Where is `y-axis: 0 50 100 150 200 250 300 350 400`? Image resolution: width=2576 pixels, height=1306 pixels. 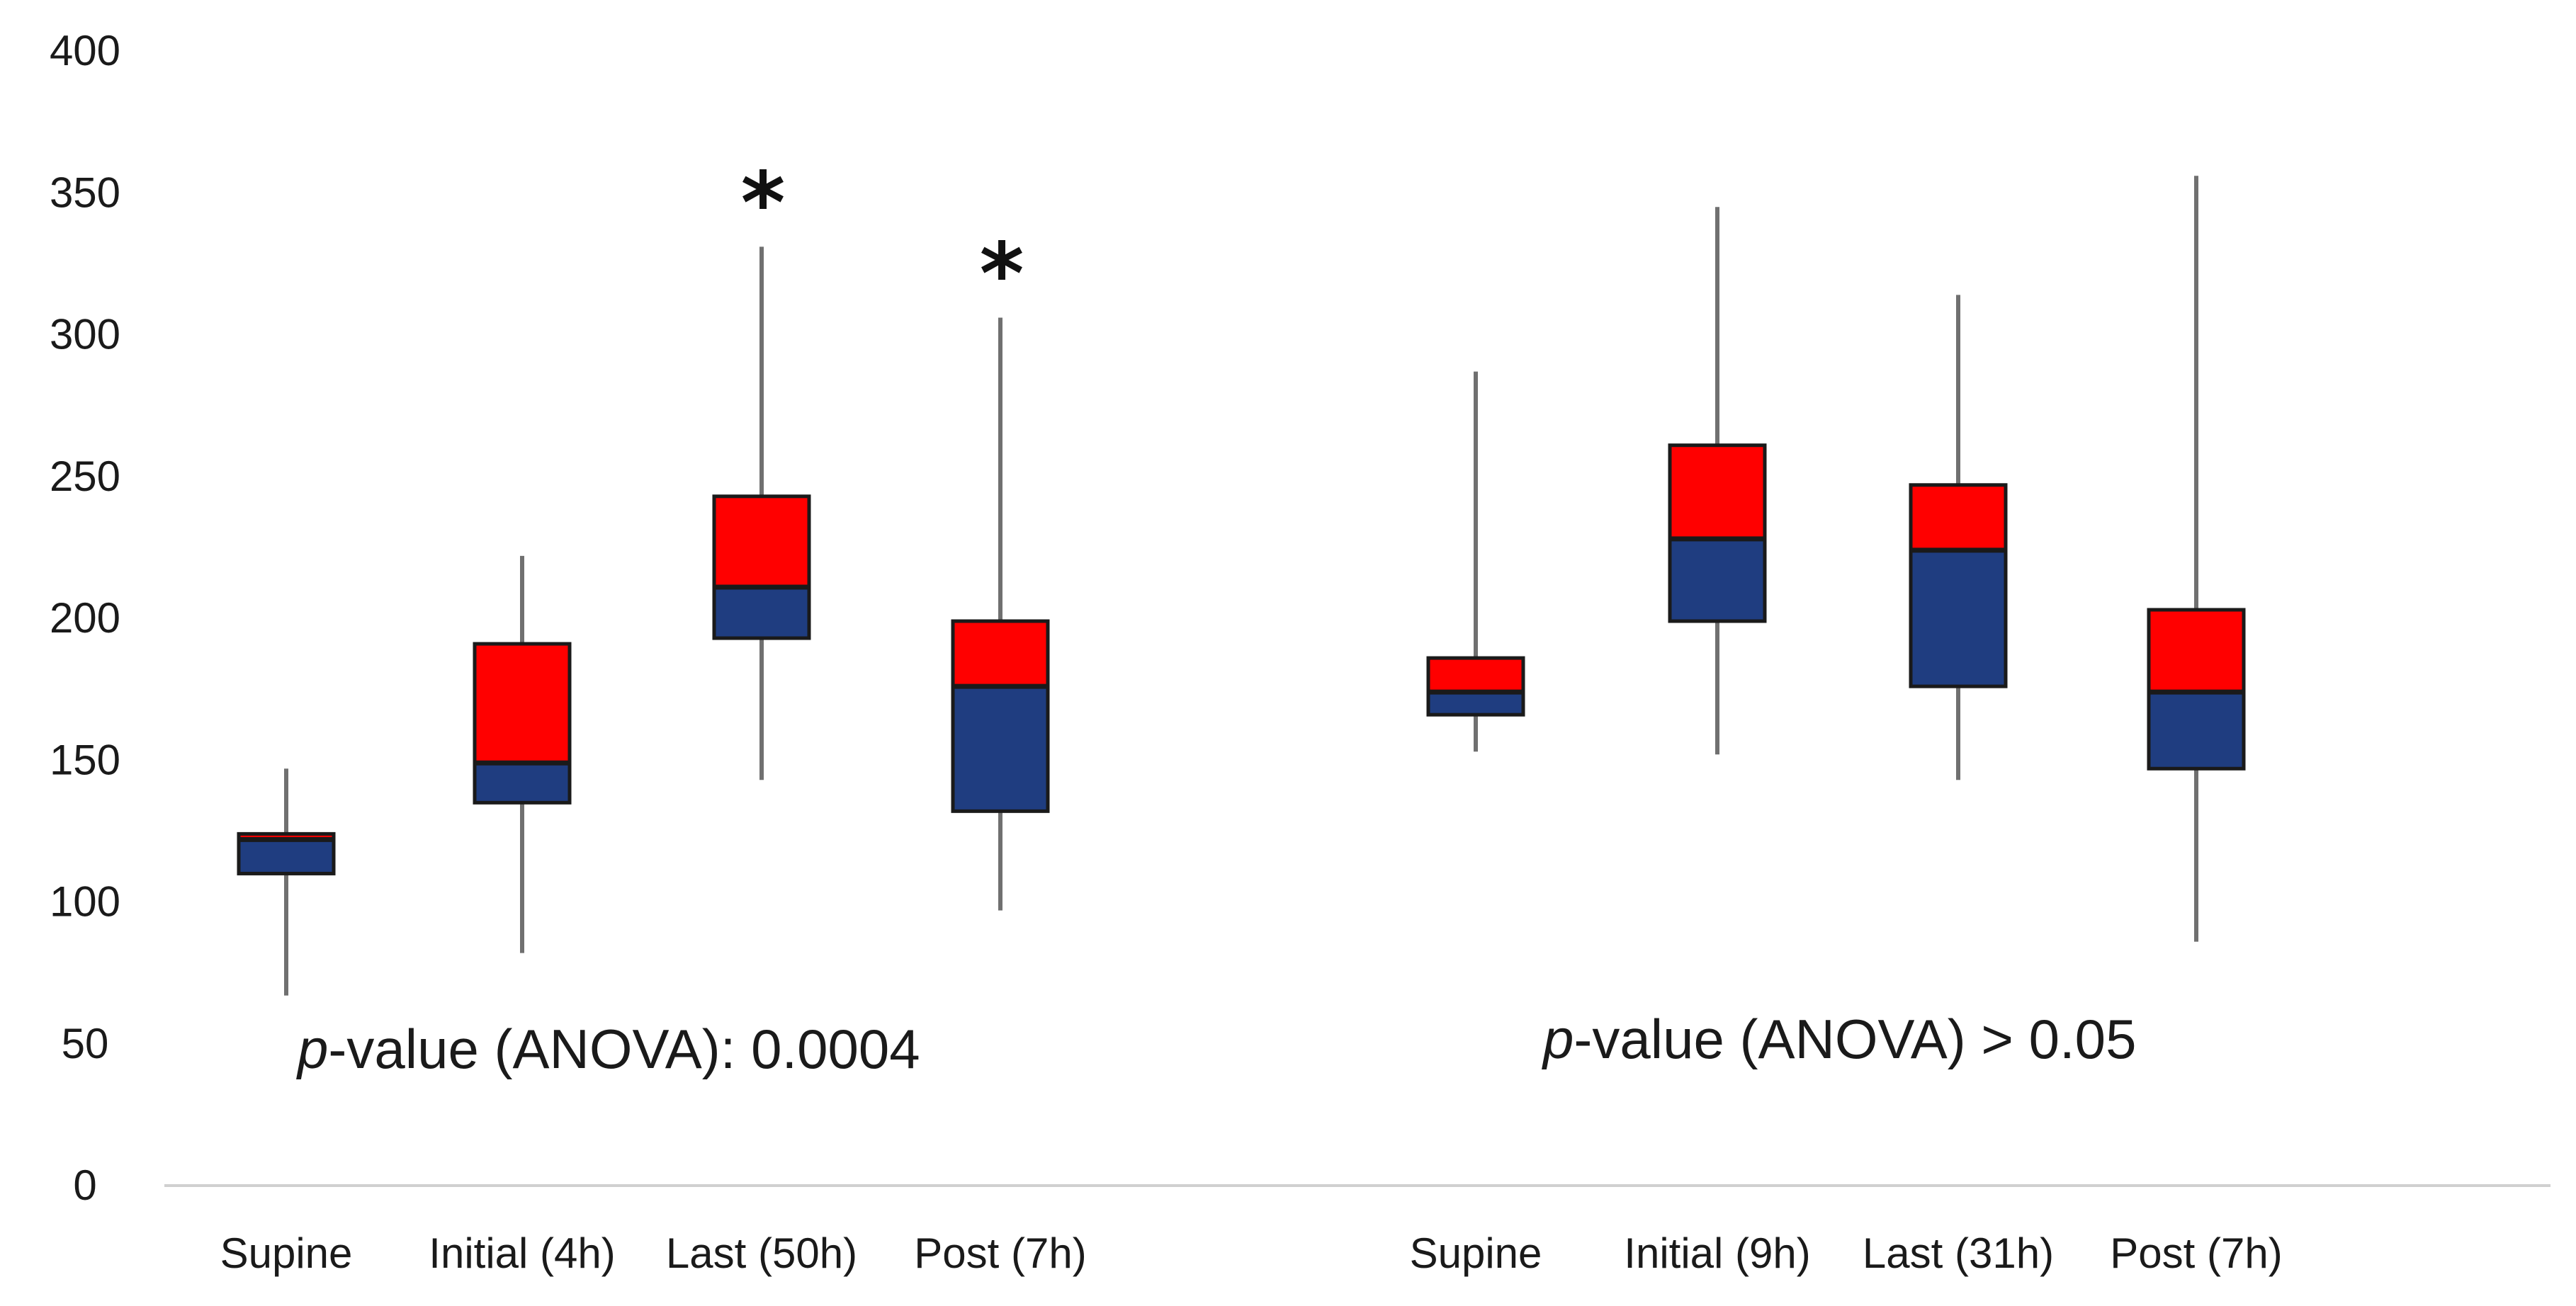
y-axis: 0 50 100 150 200 250 300 350 400 is located at coordinates (85, 618).